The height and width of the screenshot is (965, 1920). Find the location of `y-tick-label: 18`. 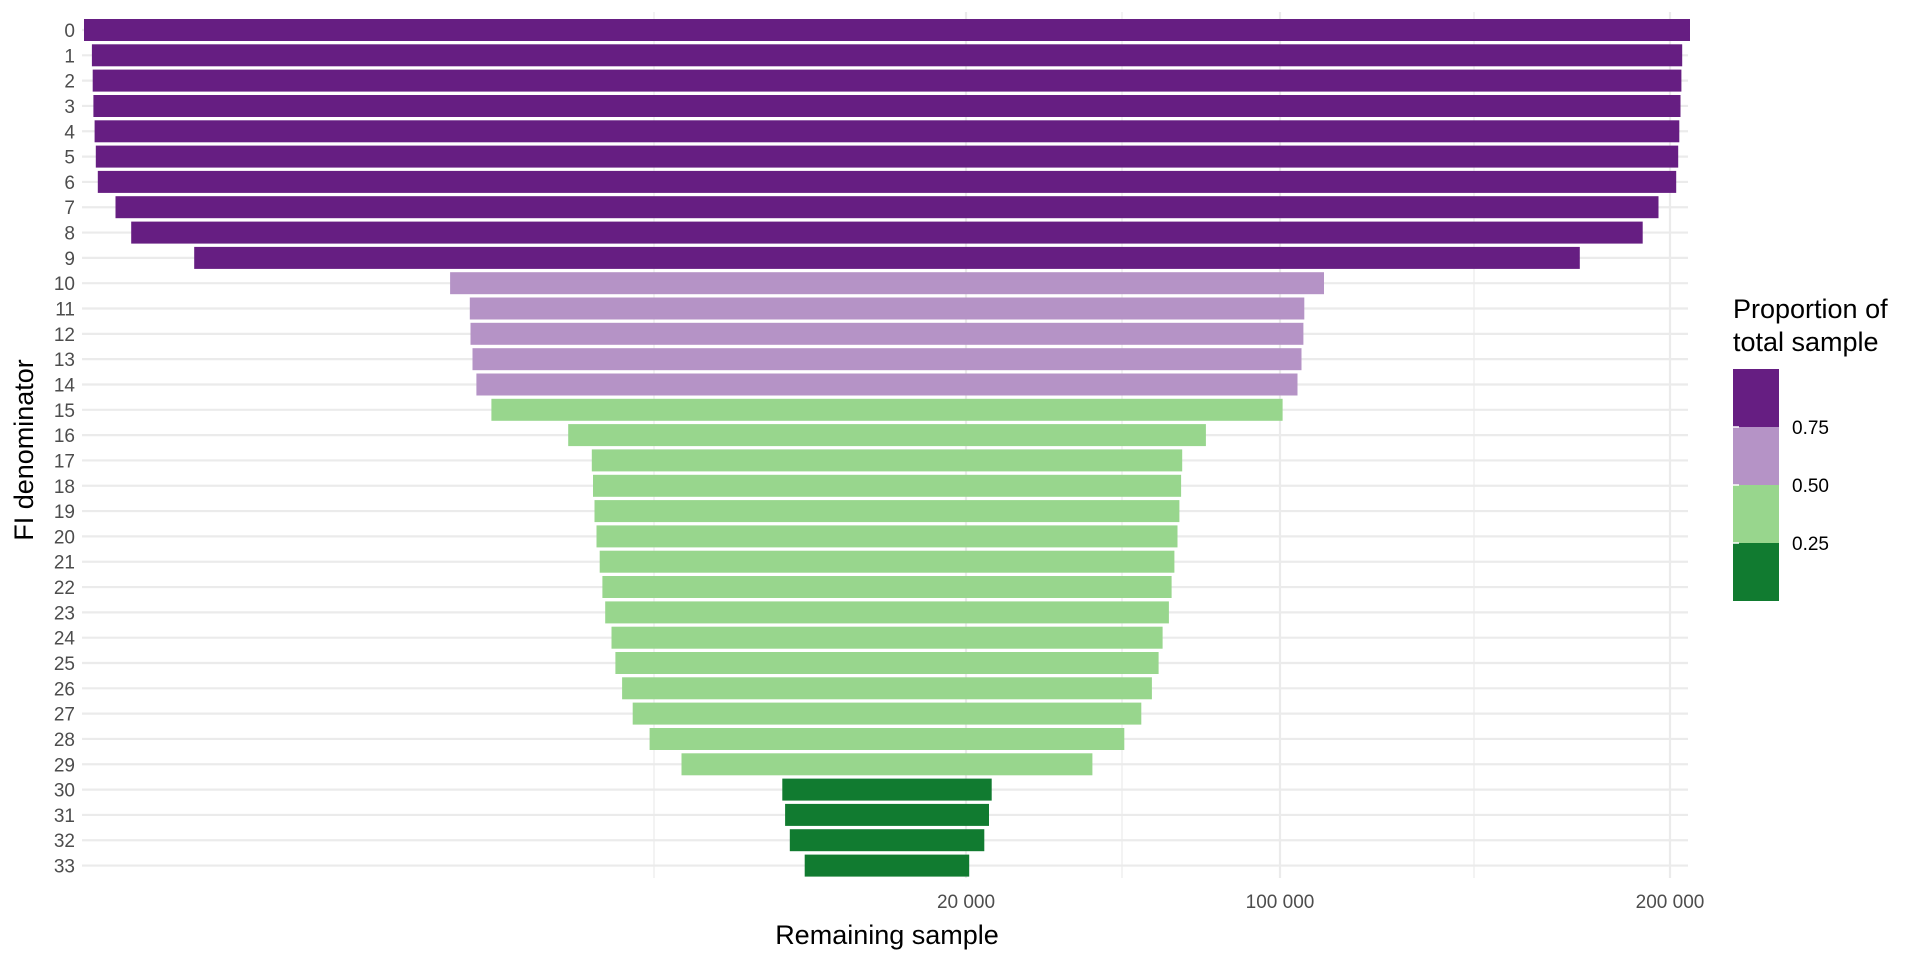

y-tick-label: 18 is located at coordinates (64, 487).